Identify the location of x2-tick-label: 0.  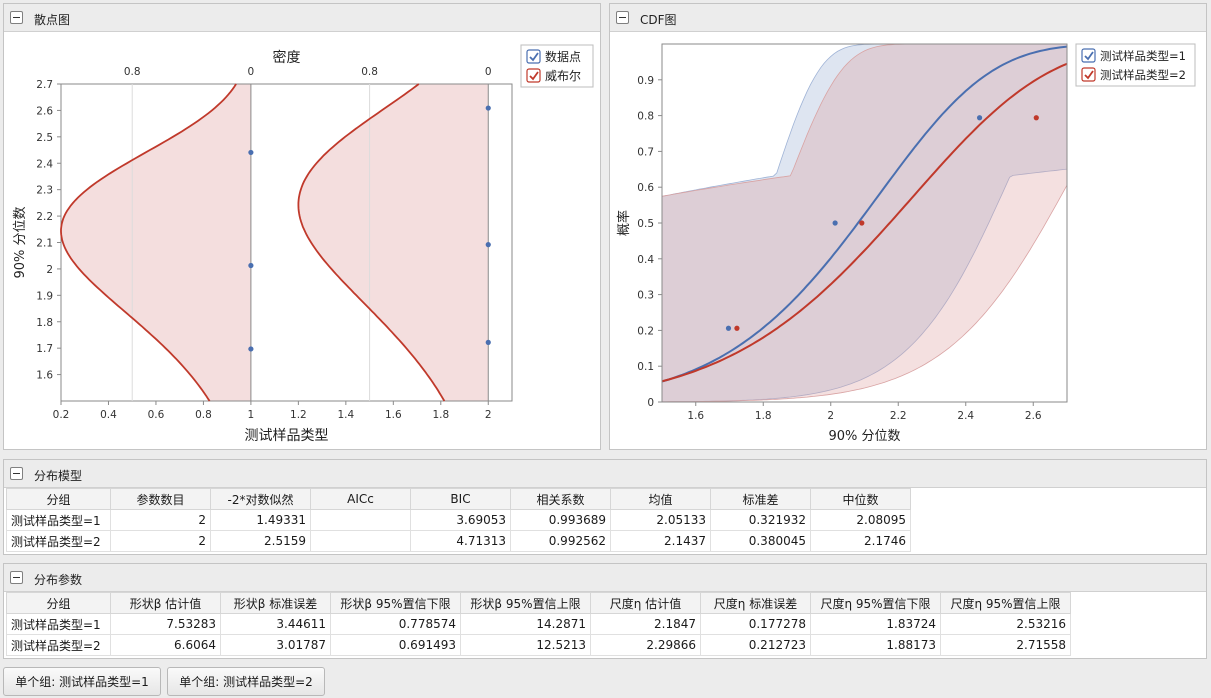
(488, 72).